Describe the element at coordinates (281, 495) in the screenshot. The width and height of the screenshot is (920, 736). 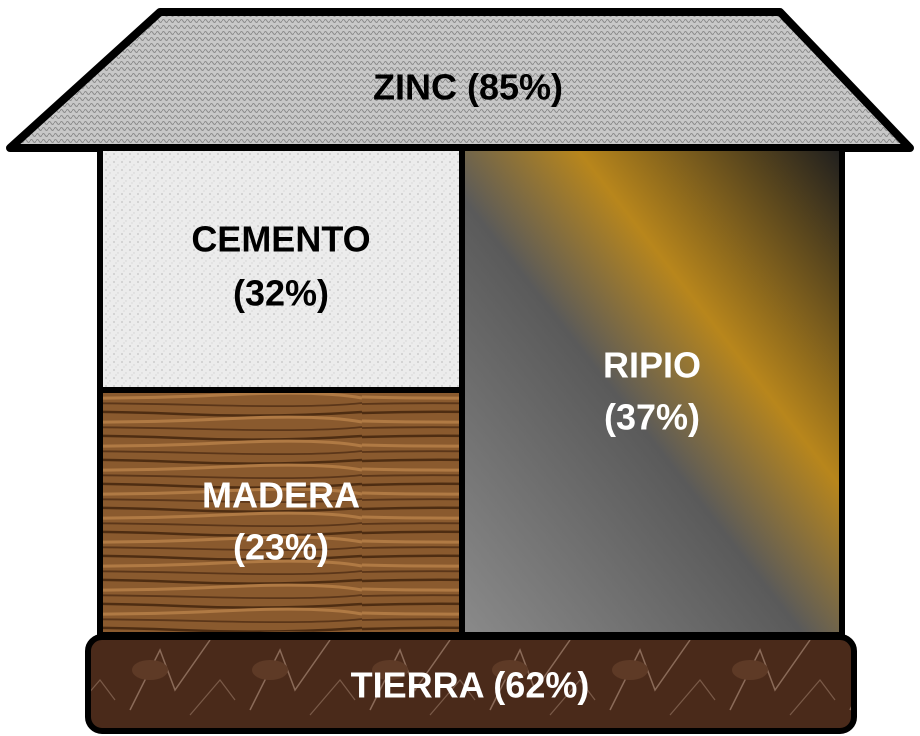
I see `wood-label: MADERA` at that location.